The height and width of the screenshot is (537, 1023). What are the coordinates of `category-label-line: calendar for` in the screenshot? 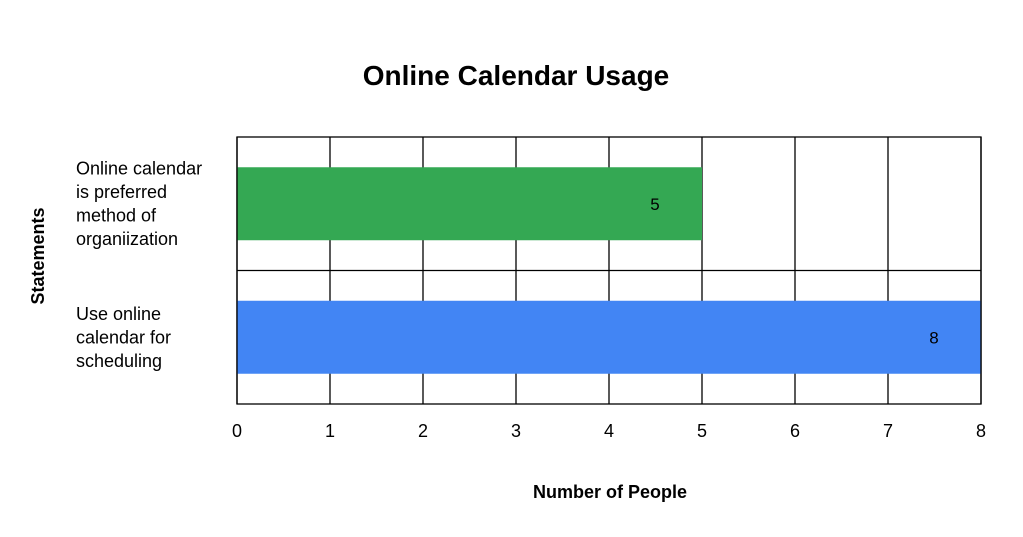 It's located at (123, 337).